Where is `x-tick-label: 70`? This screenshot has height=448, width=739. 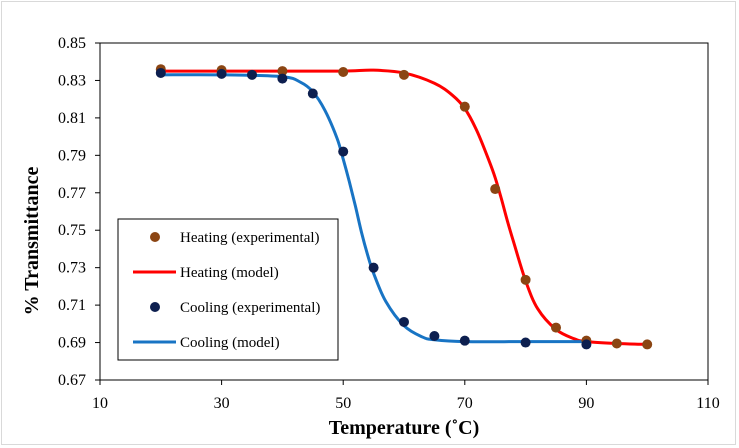
x-tick-label: 70 is located at coordinates (465, 403).